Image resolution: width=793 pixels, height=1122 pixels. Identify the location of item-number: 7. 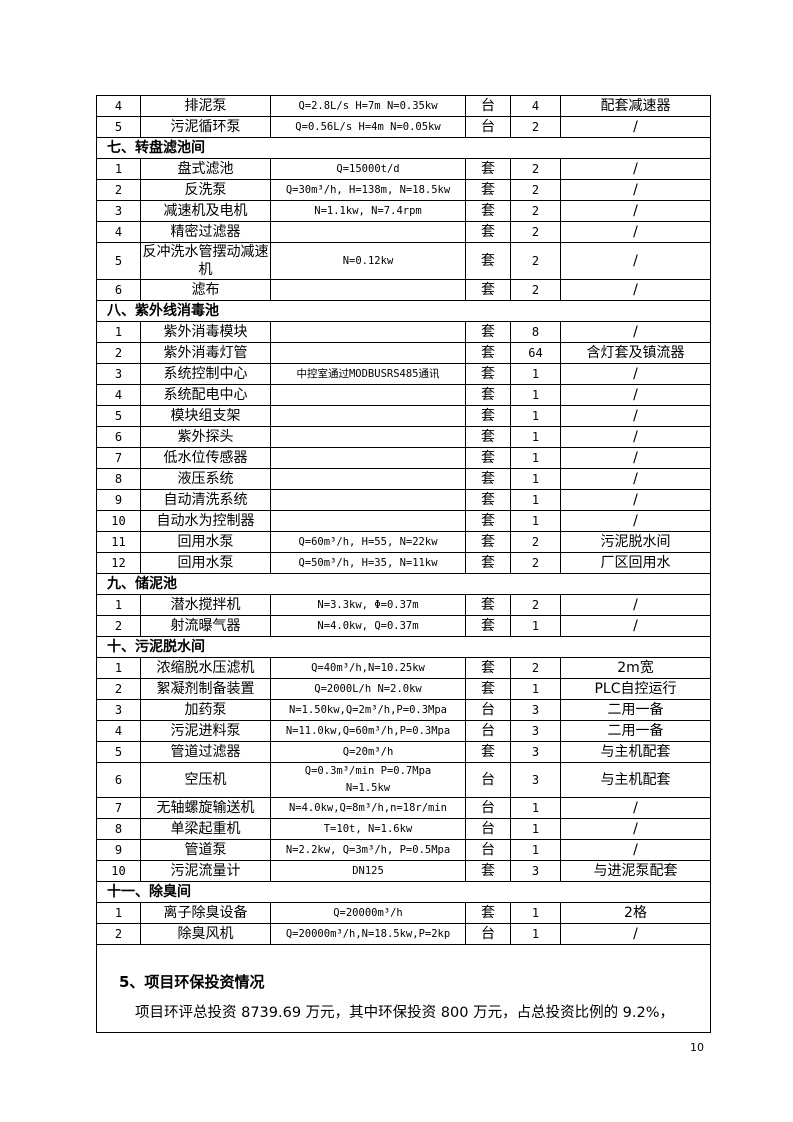
(118, 458).